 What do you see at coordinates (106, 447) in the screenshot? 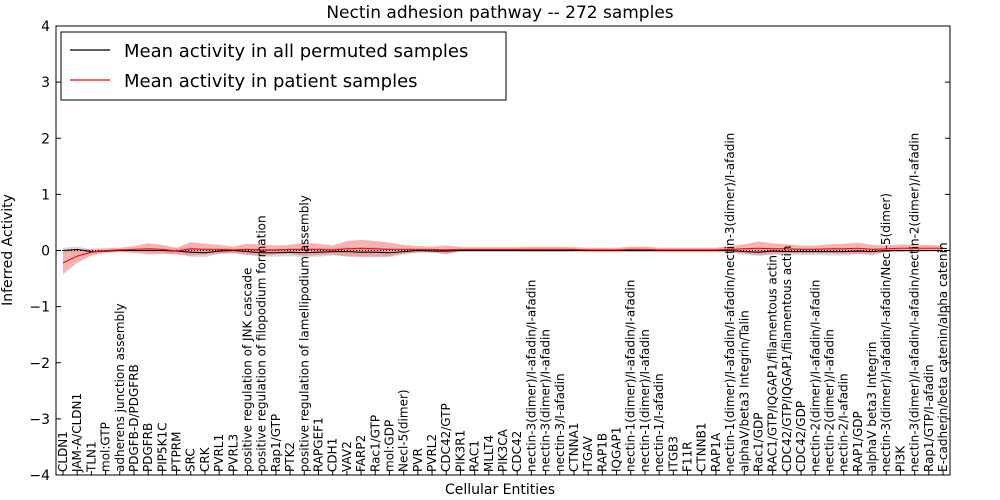
I see `x-tick-label: mol:GTP` at bounding box center [106, 447].